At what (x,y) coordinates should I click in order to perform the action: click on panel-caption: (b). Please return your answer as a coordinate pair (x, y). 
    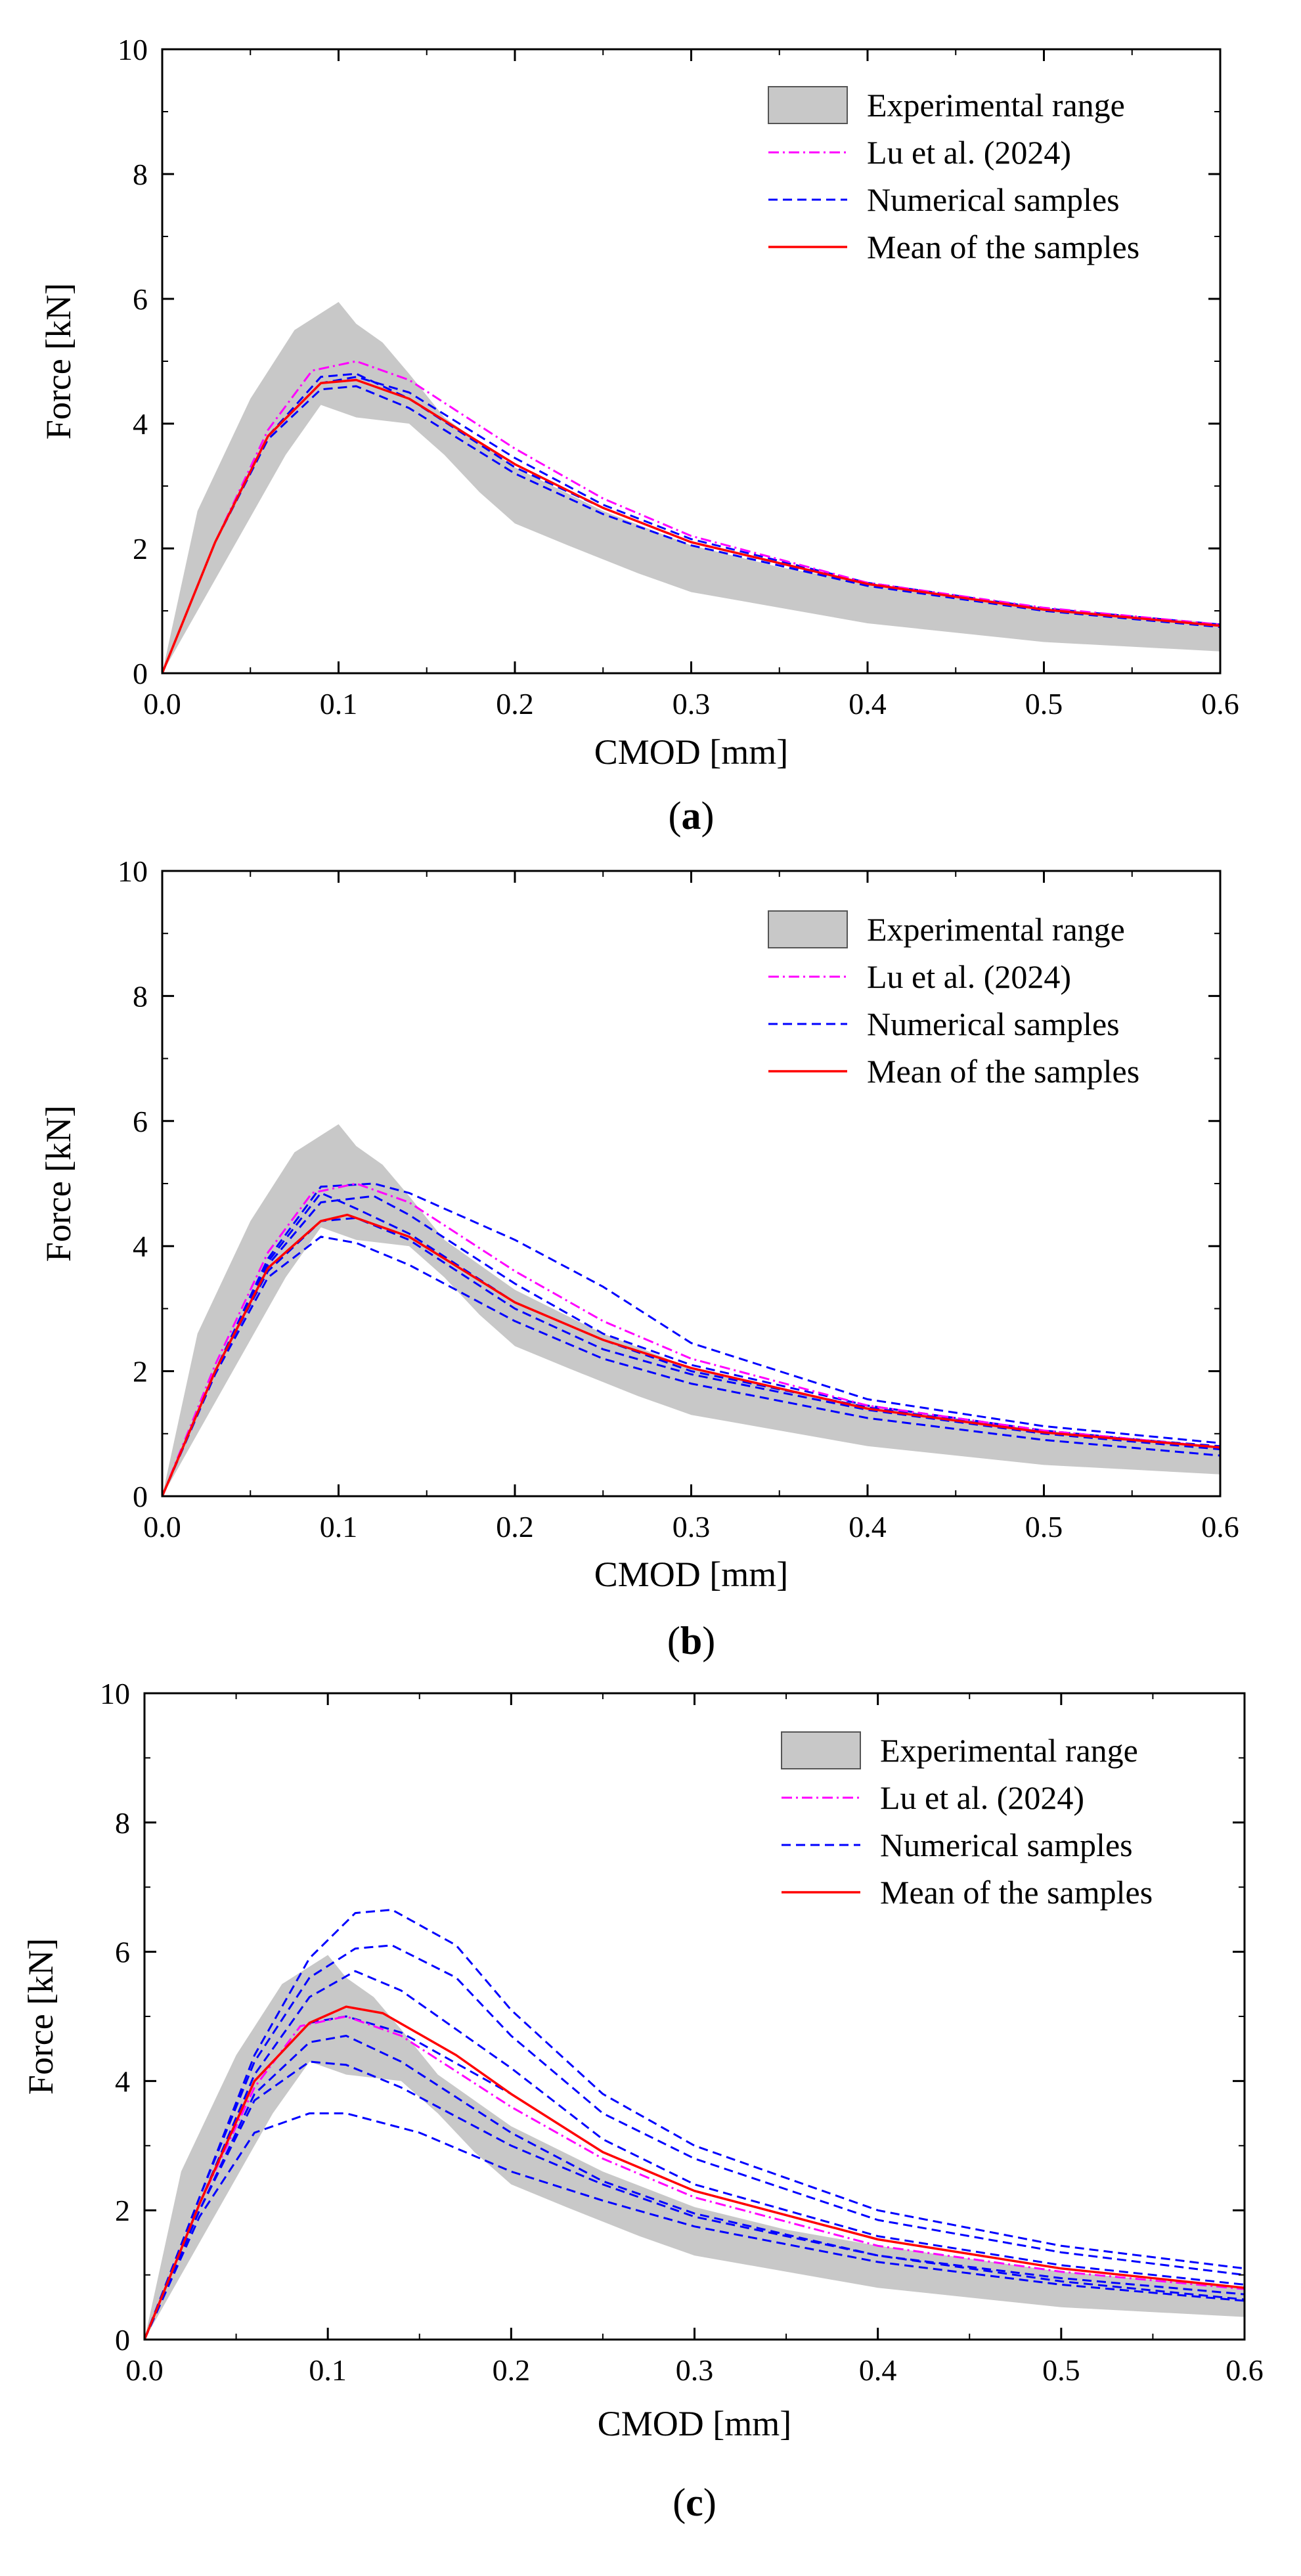
    Looking at the image, I should click on (691, 1640).